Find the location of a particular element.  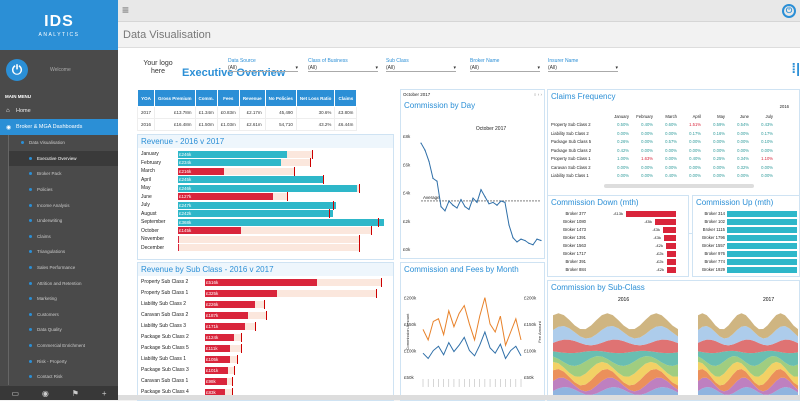

brand-logo: IDS ANALYTICS is located at coordinates (59, 25).